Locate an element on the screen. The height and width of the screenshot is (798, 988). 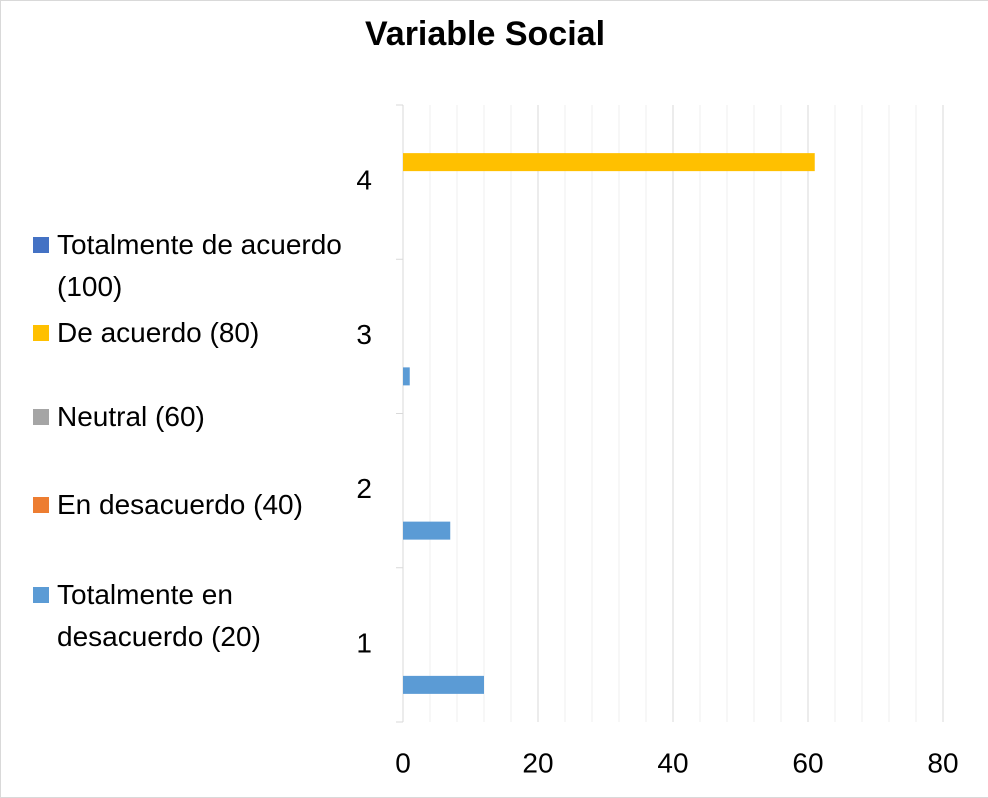
legend-item: Neutral (60) is located at coordinates (198, 417).